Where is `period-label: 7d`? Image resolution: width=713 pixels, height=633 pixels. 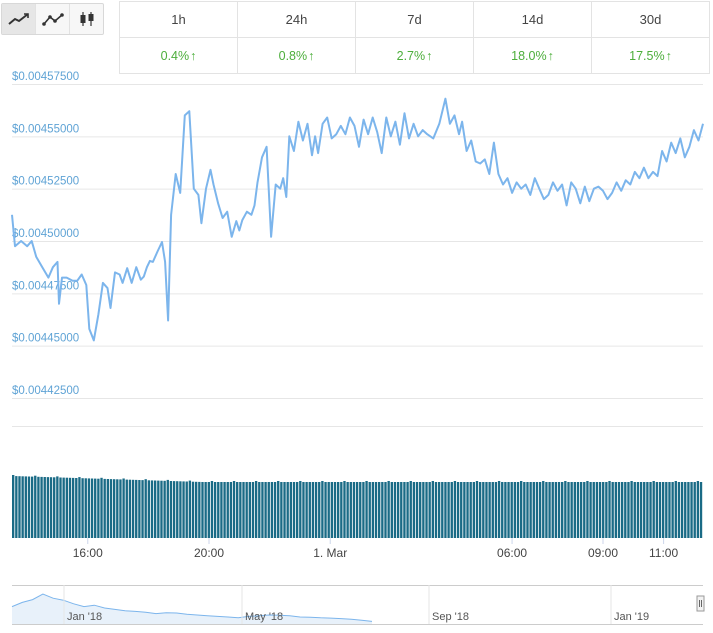
period-label: 7d is located at coordinates (414, 19).